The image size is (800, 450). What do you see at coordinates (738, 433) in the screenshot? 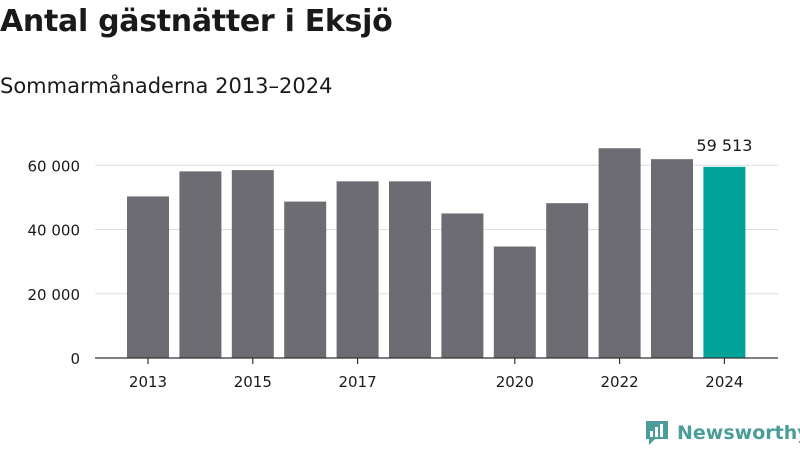
I see `brand-name: Newsworthy` at bounding box center [738, 433].